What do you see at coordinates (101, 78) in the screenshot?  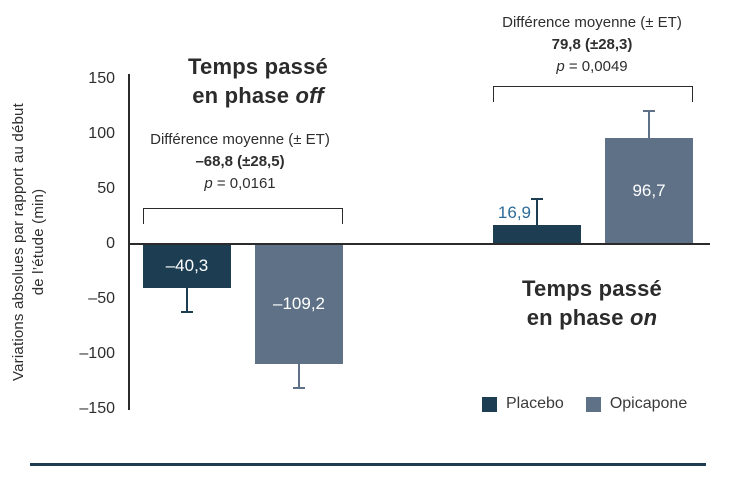 I see `y-tick-150: 150` at bounding box center [101, 78].